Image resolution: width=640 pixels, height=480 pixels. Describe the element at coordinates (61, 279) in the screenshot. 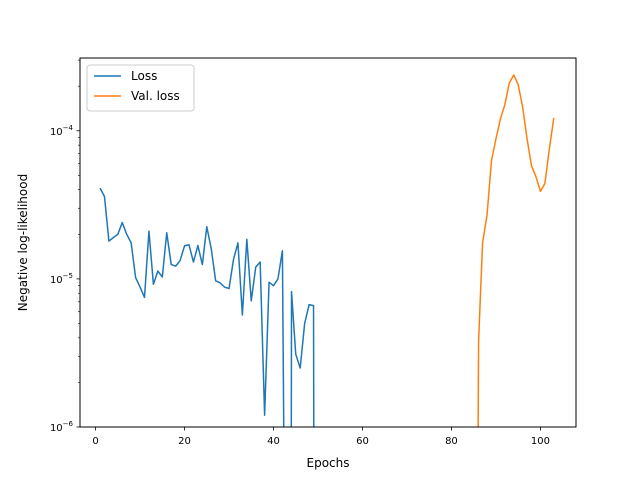

I see `y-tick-label: 10⁻⁵` at that location.